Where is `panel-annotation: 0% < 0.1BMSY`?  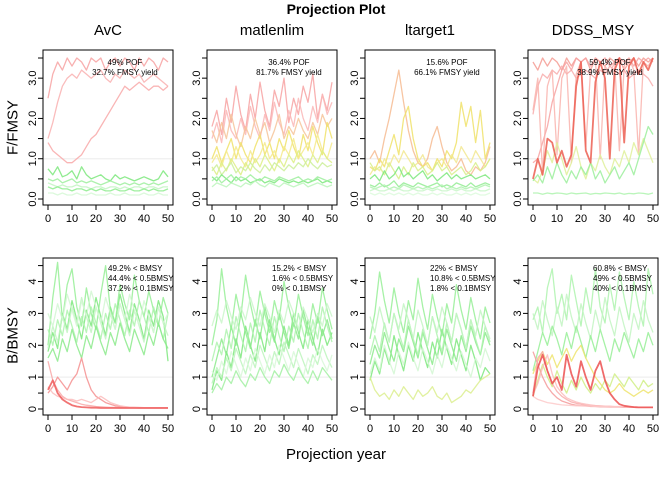
panel-annotation: 0% < 0.1BMSY is located at coordinates (299, 288).